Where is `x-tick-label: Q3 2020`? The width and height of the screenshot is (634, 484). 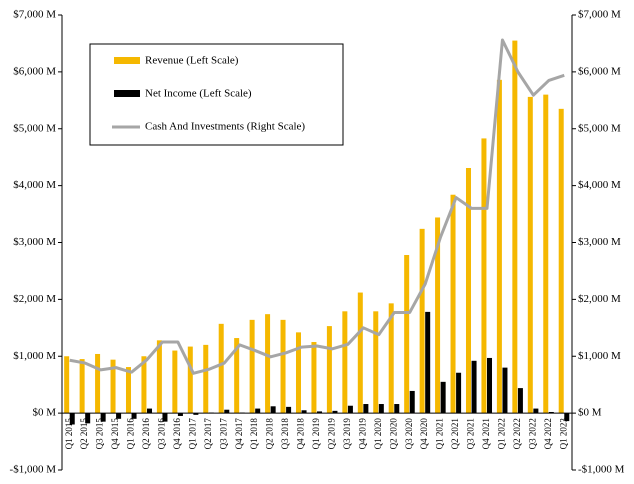 x-tick-label: Q3 2020 is located at coordinates (409, 434).